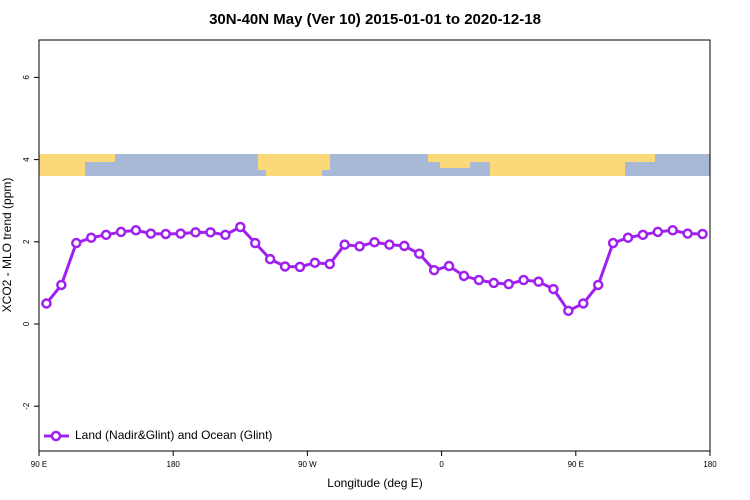 This screenshot has height=500, width=750. Describe the element at coordinates (173, 435) in the screenshot. I see `legend-label: Land (Nadir&Glint) and Ocean (Glint)` at that location.